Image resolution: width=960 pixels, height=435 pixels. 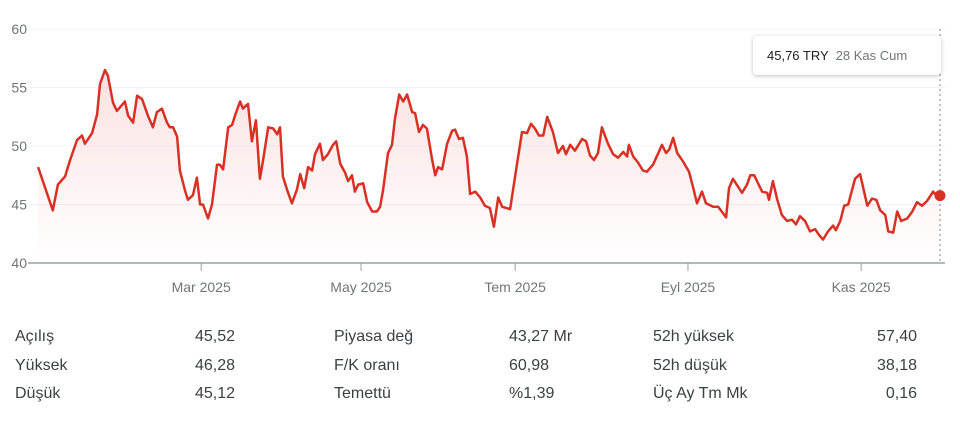 What do you see at coordinates (19, 29) in the screenshot?
I see `y-tick-label: 60` at bounding box center [19, 29].